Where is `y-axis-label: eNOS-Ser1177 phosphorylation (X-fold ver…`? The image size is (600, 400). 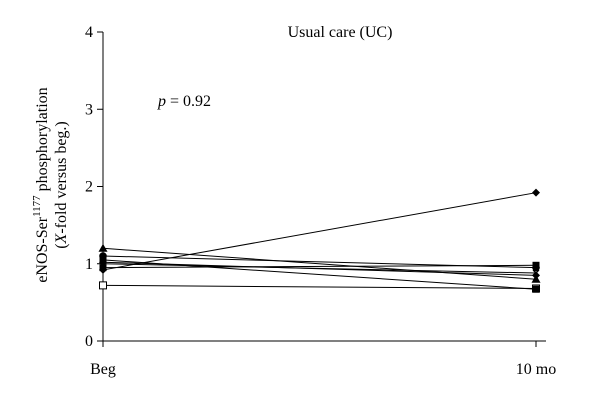
y-axis-label: eNOS-Ser1177 phosphorylation (X-fold ver… is located at coordinates (50, 184).